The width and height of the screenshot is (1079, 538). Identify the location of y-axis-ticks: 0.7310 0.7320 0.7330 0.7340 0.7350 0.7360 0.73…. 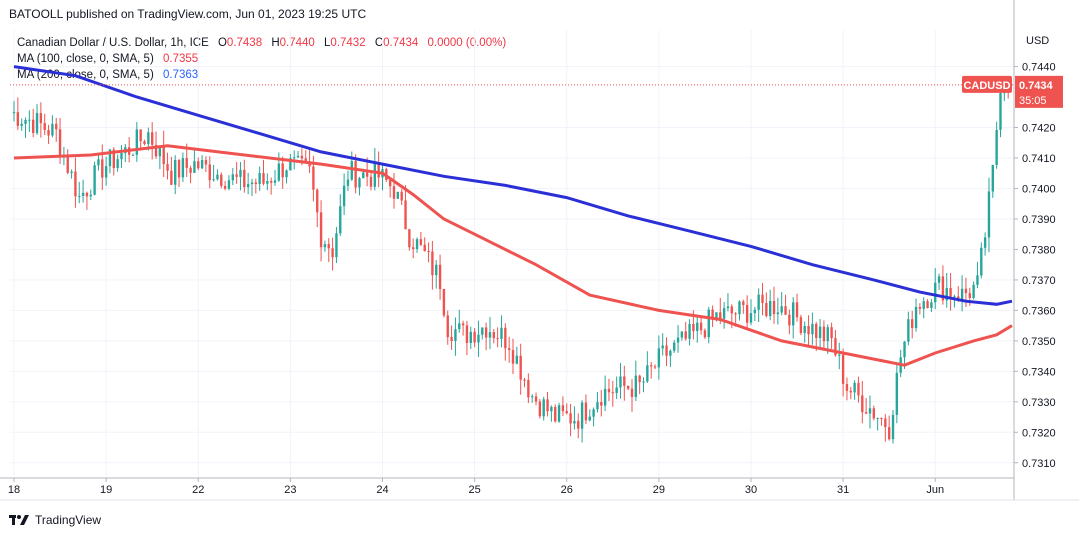
(1035, 266).